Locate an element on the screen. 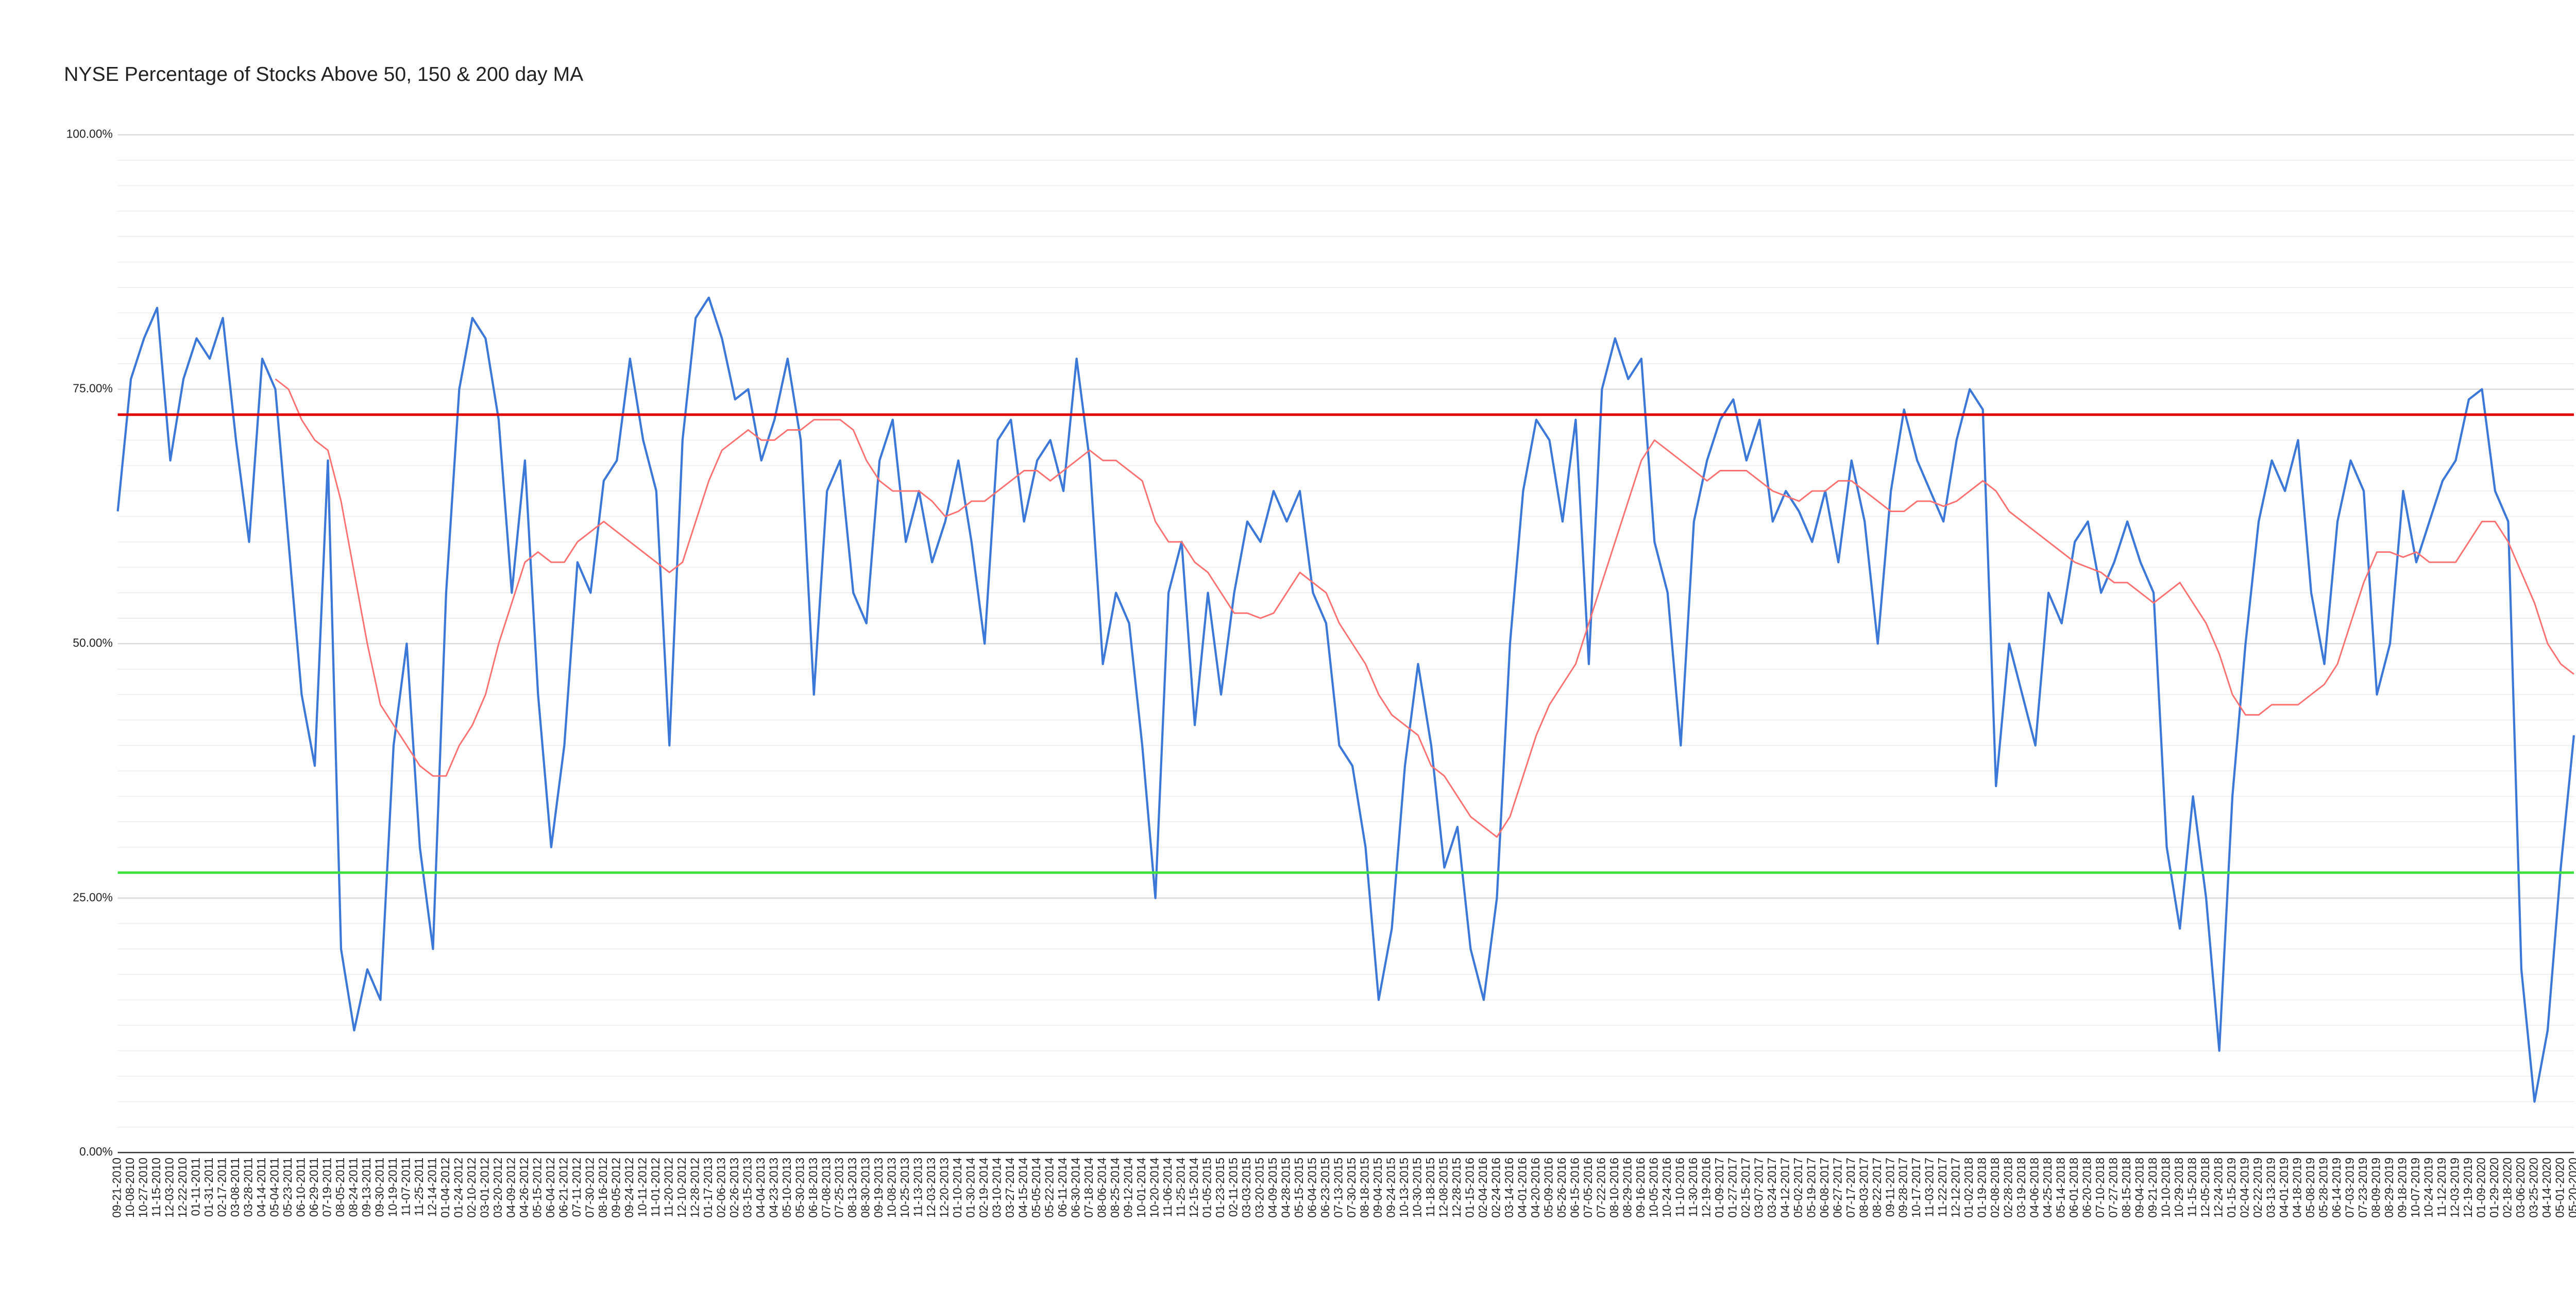 The height and width of the screenshot is (1289, 2576). x-tick-label: 05-02-2017 is located at coordinates (1798, 1188).